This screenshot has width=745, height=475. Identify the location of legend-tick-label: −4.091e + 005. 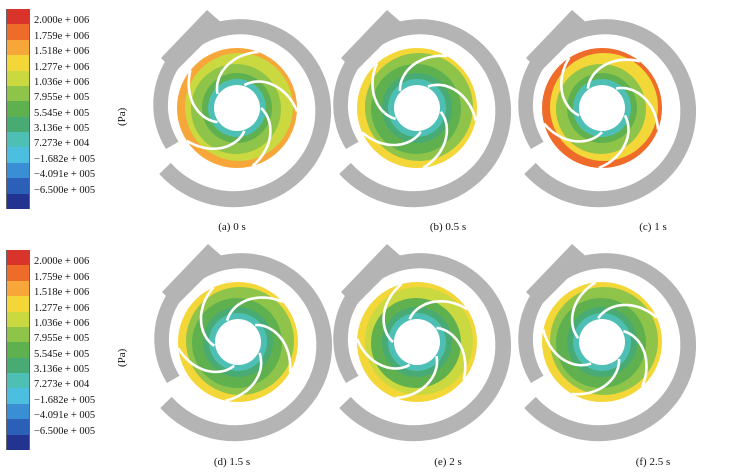
(65, 175).